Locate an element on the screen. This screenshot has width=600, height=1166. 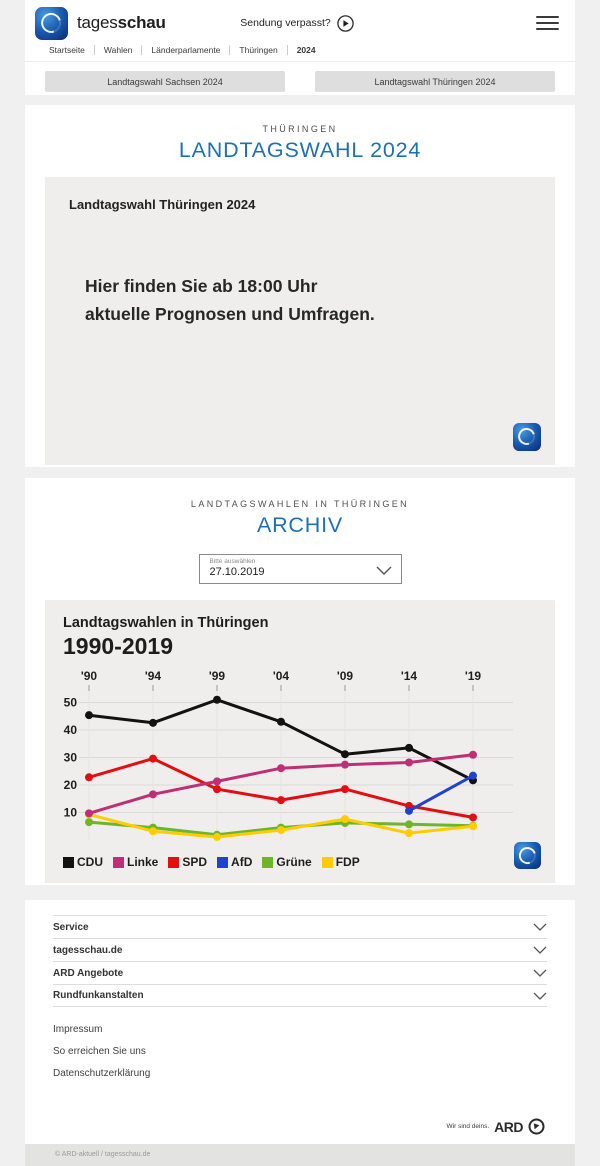
teaser-heading: Landtagswahl Thüringen 2024 is located at coordinates (162, 204).